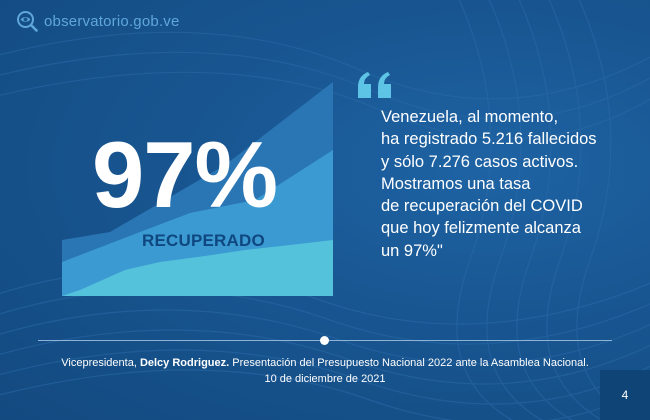 The height and width of the screenshot is (420, 650). I want to click on eye-magnifier-icon, so click(27, 21).